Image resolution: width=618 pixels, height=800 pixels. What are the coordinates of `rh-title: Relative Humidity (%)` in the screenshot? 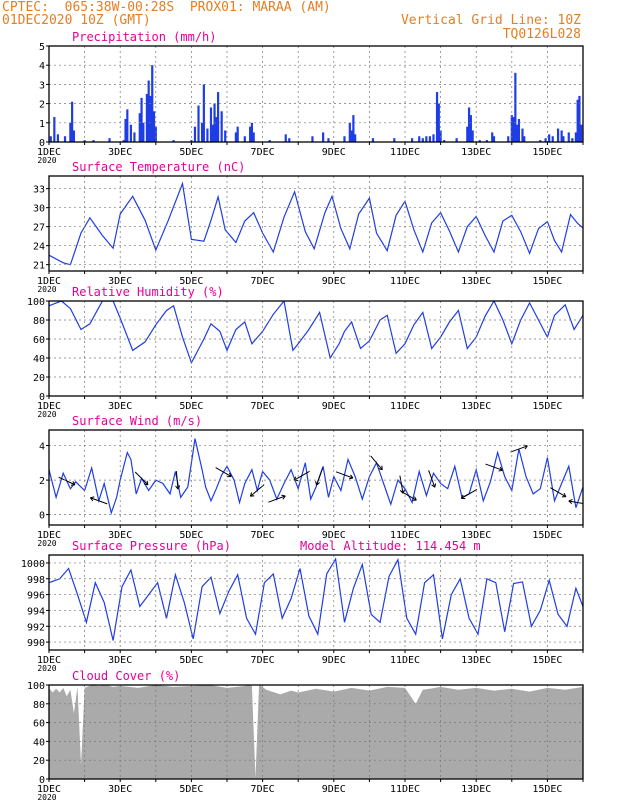 It's located at (148, 292).